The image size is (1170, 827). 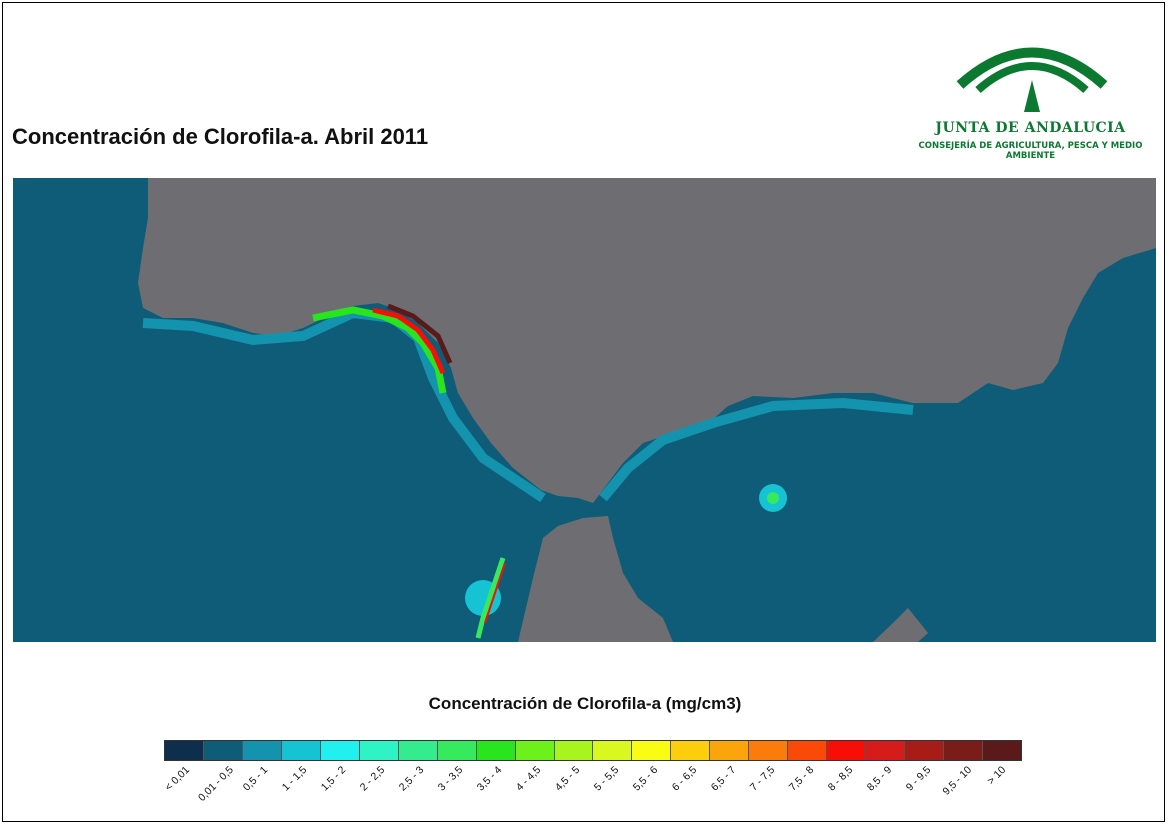 What do you see at coordinates (495, 593) in the screenshot?
I see `morocco-coastal-band-red` at bounding box center [495, 593].